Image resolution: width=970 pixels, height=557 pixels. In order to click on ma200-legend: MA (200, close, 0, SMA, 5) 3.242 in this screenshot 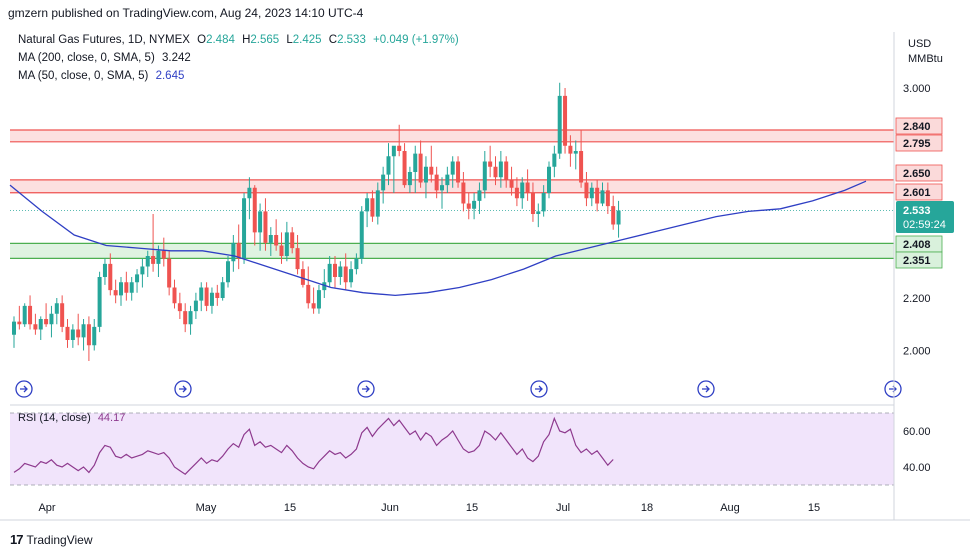, I will do `click(106, 58)`.